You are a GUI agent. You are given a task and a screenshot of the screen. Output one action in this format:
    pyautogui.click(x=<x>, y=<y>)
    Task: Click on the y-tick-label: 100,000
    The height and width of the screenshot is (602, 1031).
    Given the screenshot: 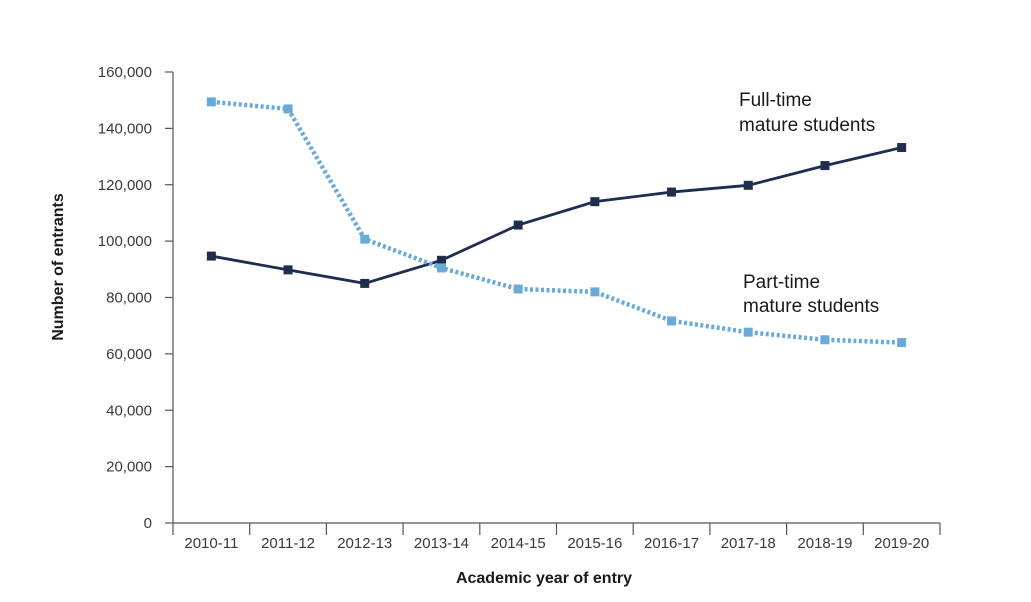 What is the action you would take?
    pyautogui.click(x=125, y=241)
    